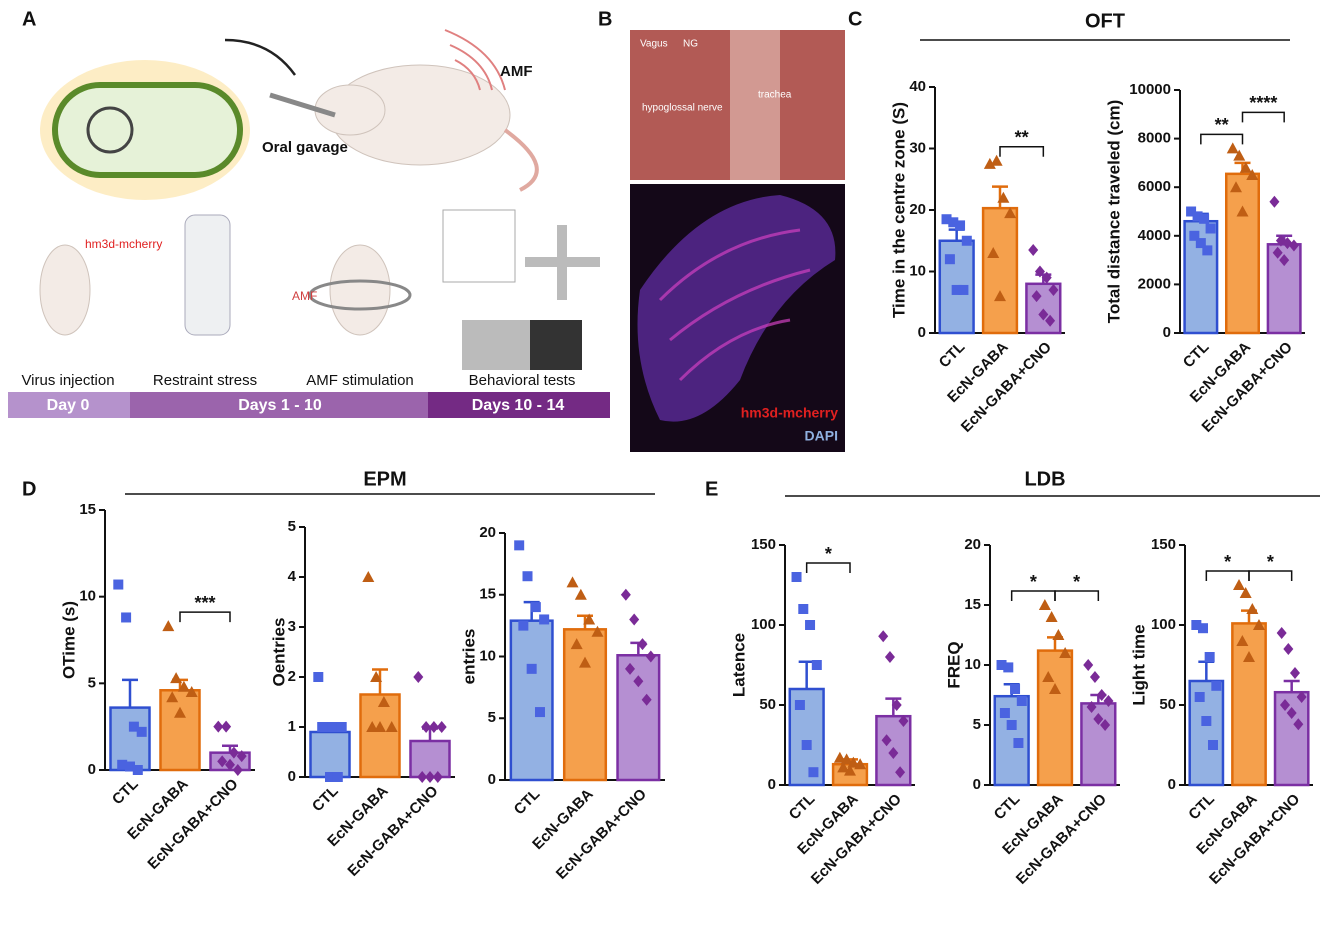  What do you see at coordinates (789, 413) in the screenshot?
I see `channel-label: hm3d-mcherry` at bounding box center [789, 413].